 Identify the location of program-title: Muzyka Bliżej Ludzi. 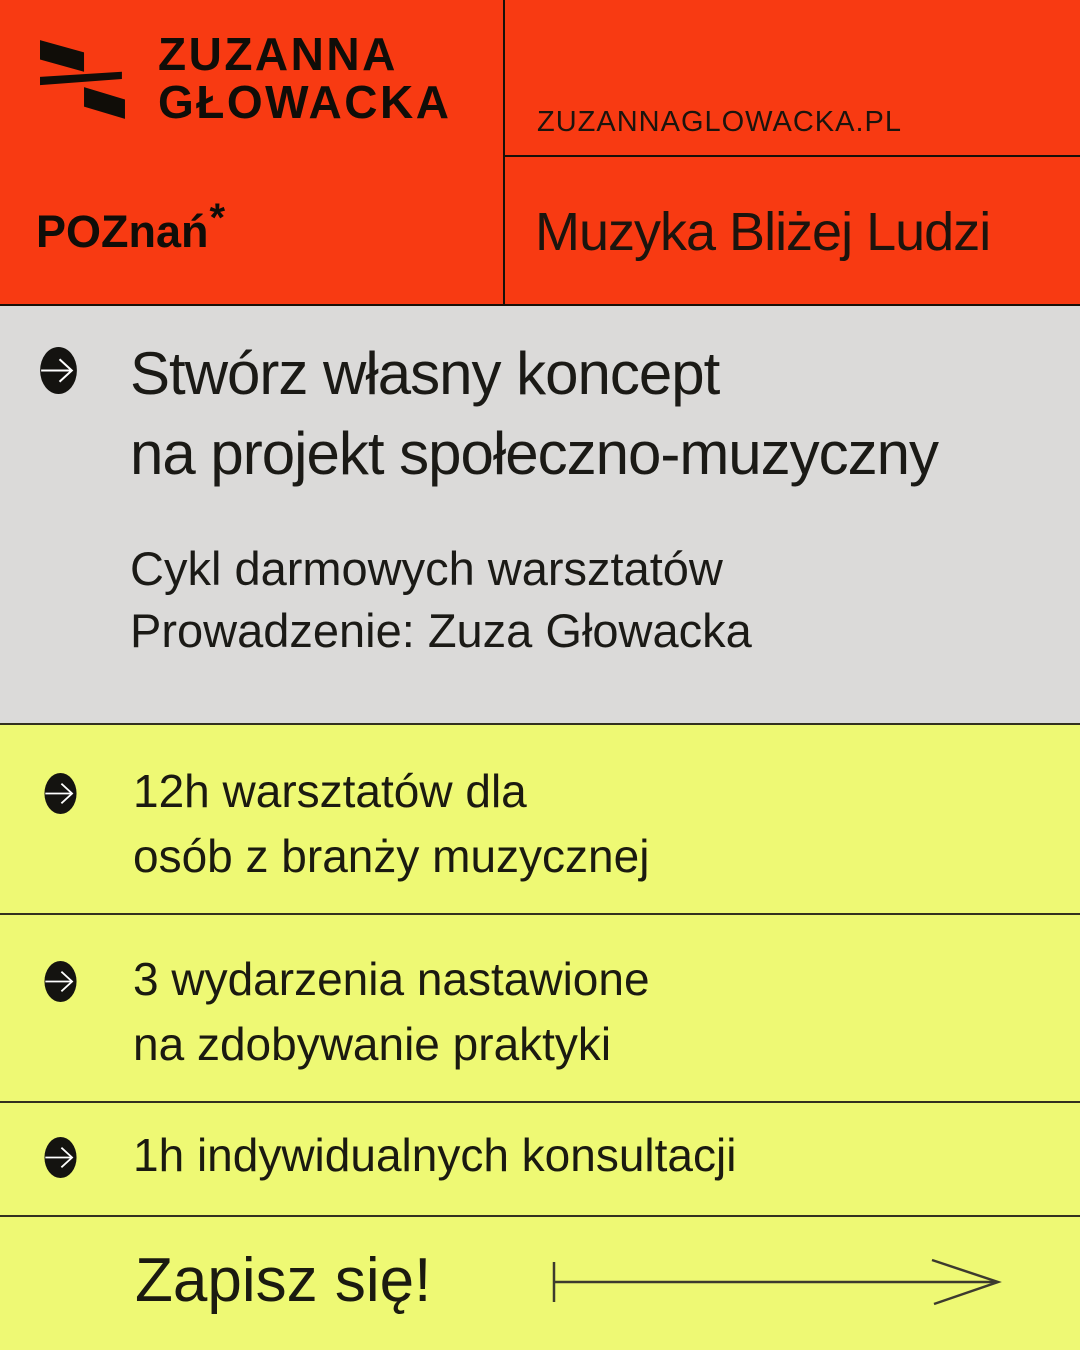
(763, 232).